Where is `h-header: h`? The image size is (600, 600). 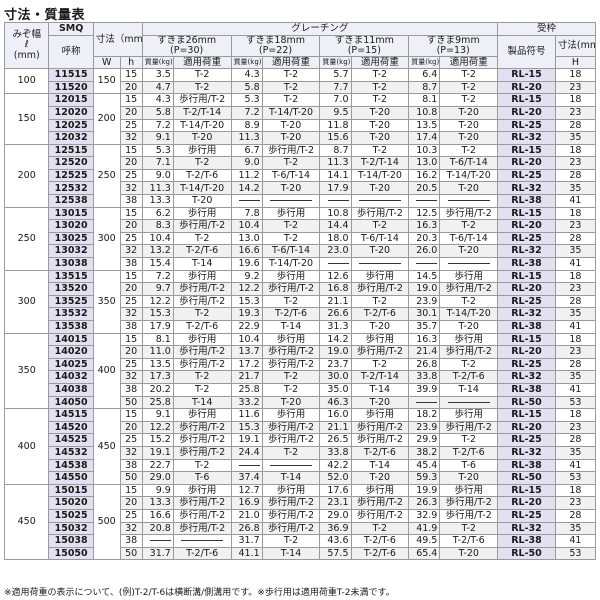 h-header: h is located at coordinates (131, 62).